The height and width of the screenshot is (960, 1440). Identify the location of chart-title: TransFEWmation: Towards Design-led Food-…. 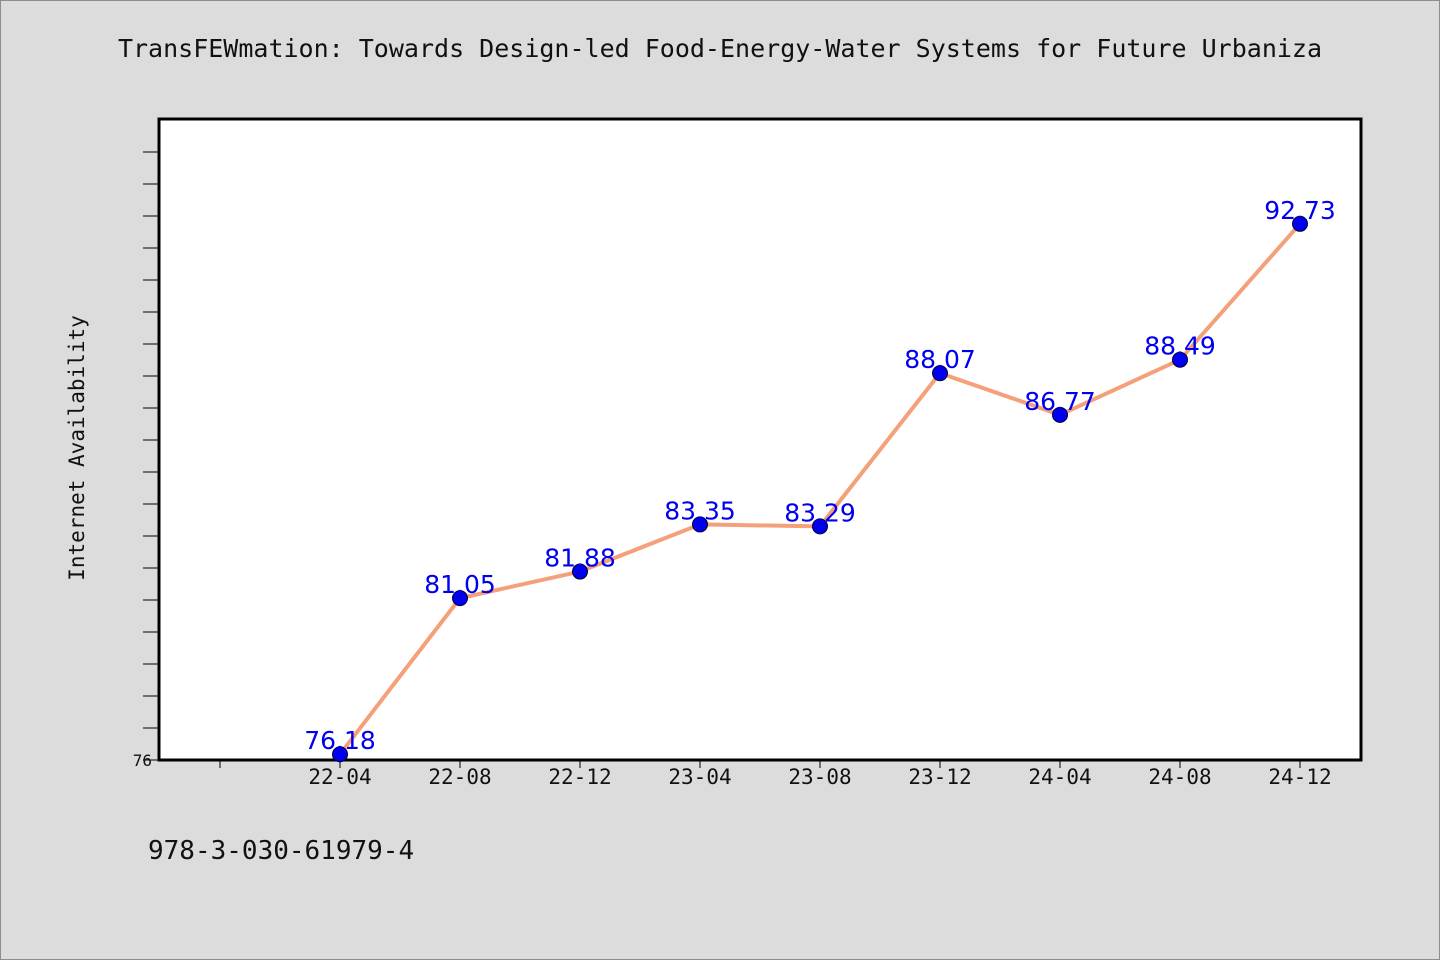
(720, 48).